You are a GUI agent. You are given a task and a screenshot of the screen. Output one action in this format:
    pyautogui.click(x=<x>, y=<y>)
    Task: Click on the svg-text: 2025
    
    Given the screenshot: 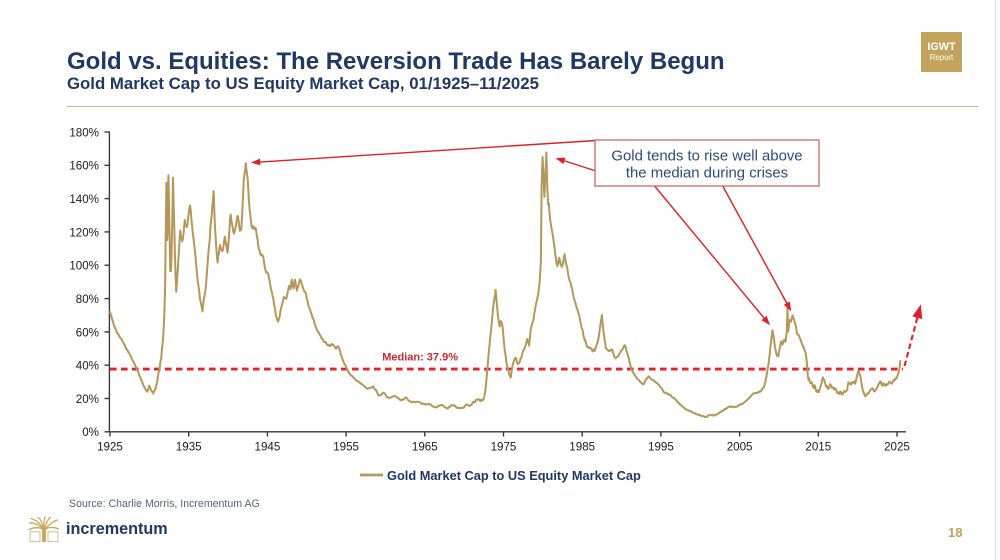 What is the action you would take?
    pyautogui.click(x=897, y=447)
    